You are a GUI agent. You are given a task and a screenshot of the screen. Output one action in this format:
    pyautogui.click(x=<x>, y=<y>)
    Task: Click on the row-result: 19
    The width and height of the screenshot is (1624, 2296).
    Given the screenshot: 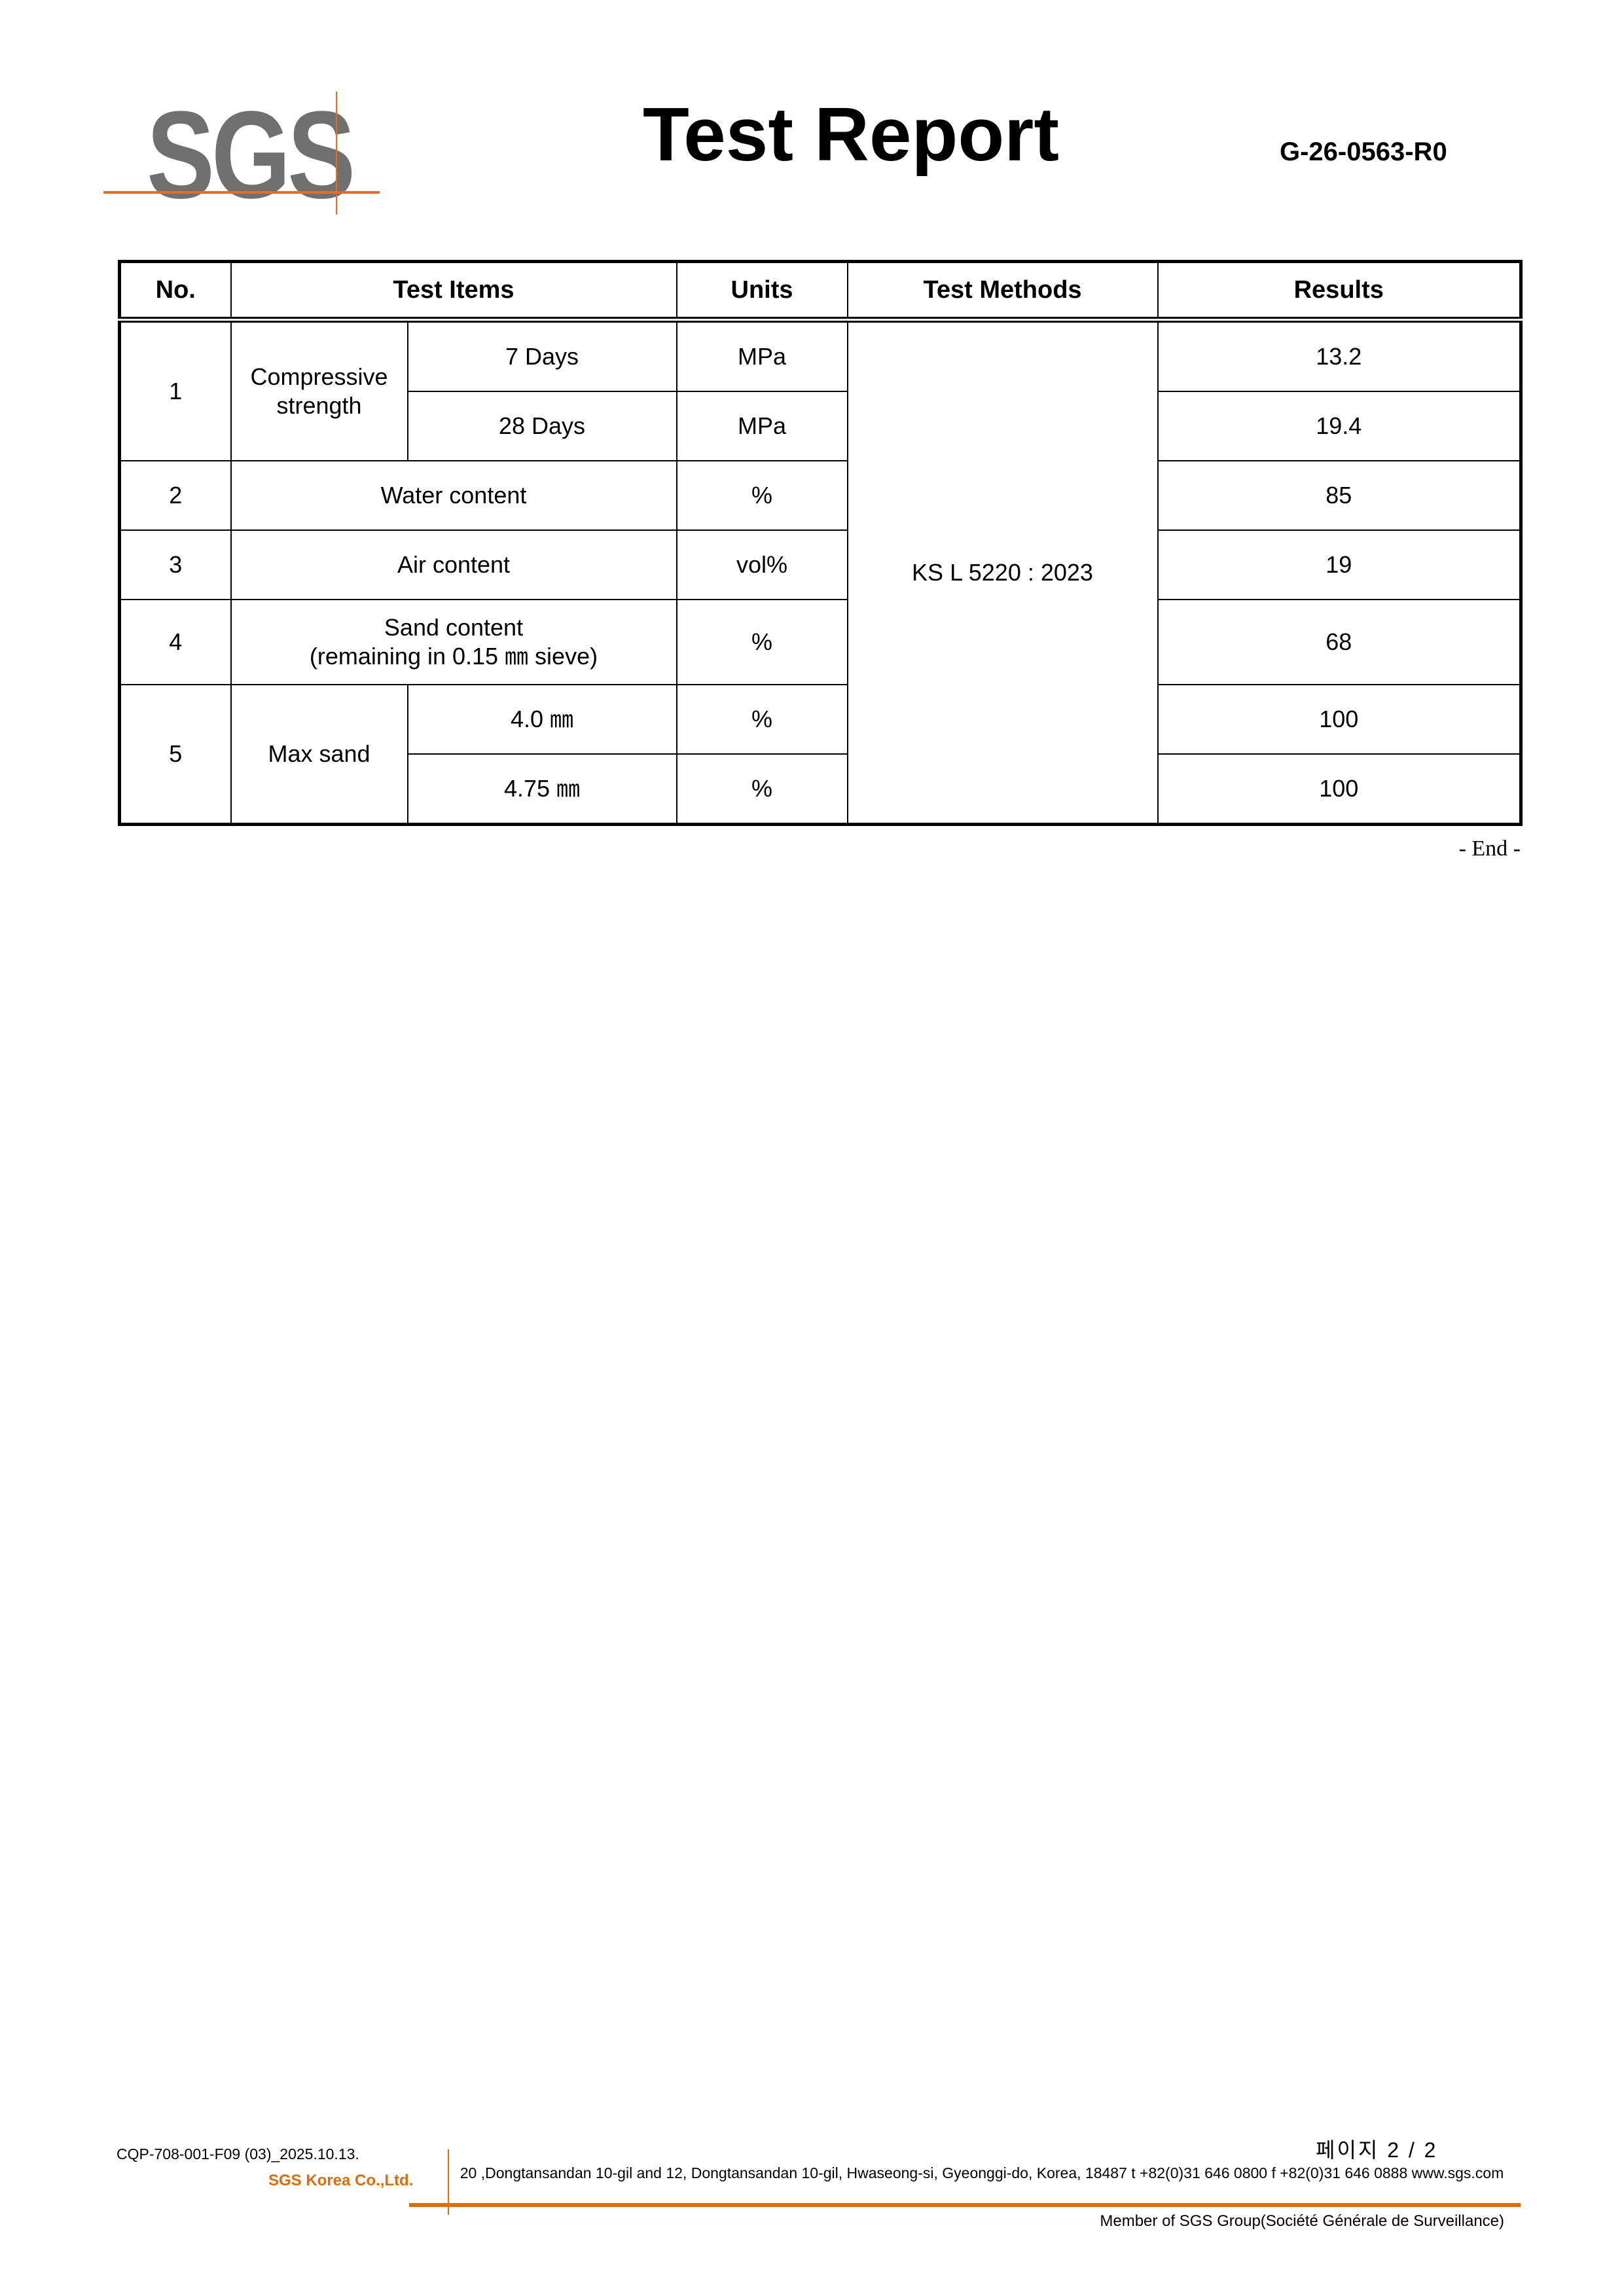 What is the action you would take?
    pyautogui.click(x=1339, y=564)
    